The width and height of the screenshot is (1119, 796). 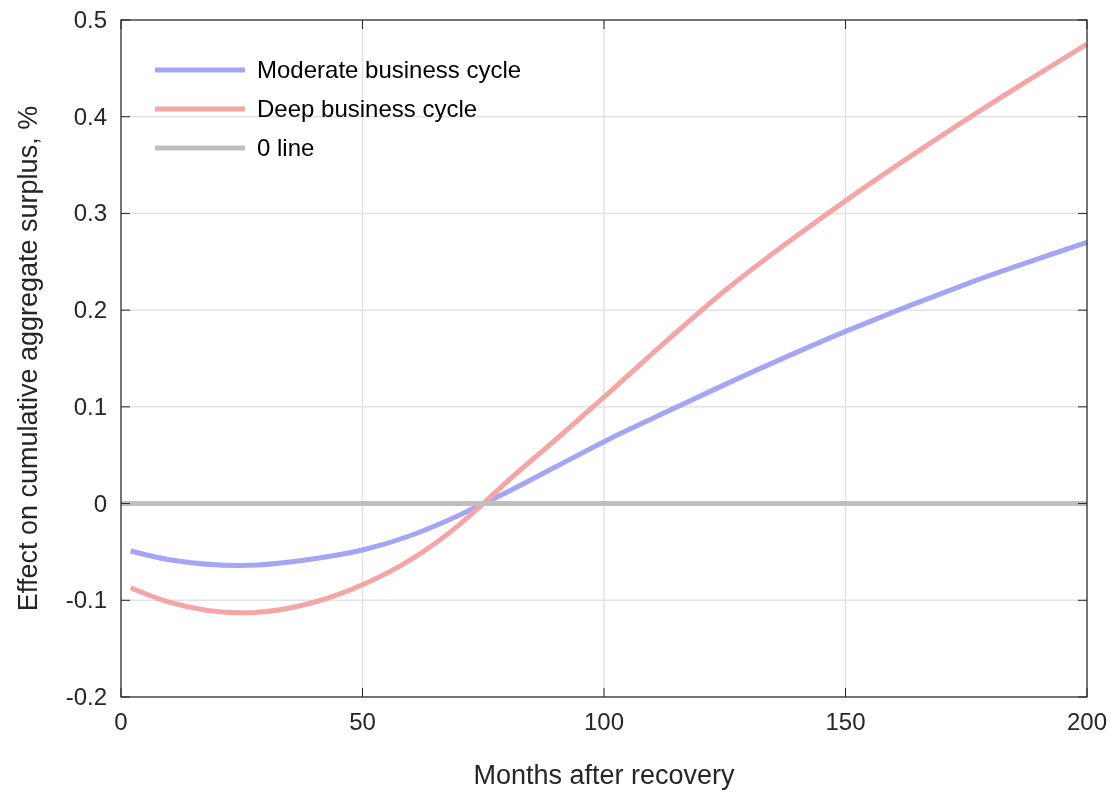 What do you see at coordinates (389, 69) in the screenshot?
I see `legend-label: Moderate business cycle` at bounding box center [389, 69].